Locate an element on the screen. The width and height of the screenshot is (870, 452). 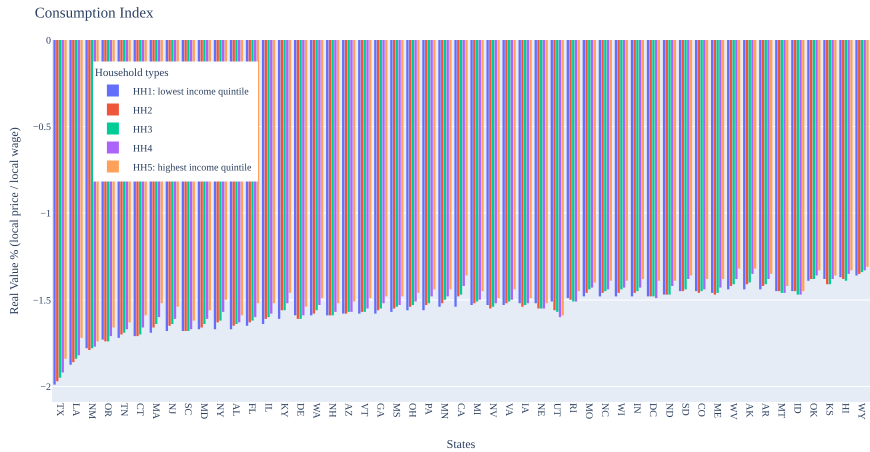
y-tick-label: −2 is located at coordinates (45, 387).